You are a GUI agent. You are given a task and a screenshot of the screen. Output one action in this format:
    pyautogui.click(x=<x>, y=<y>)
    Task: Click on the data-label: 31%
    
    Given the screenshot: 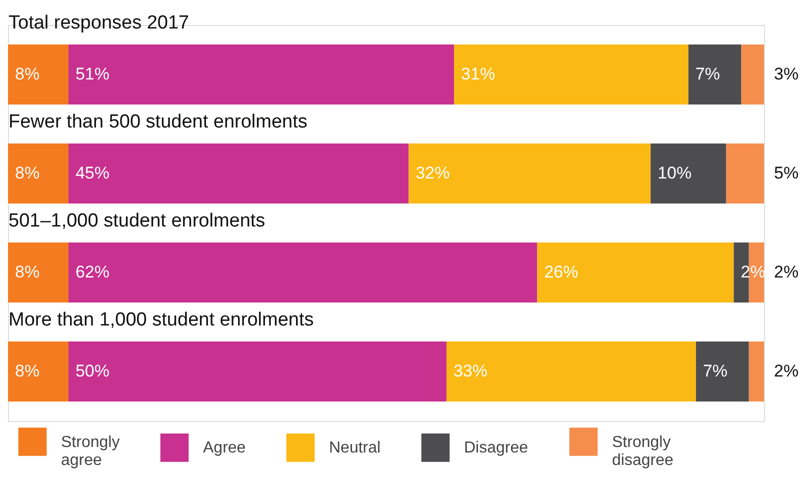 What is the action you would take?
    pyautogui.click(x=478, y=74)
    